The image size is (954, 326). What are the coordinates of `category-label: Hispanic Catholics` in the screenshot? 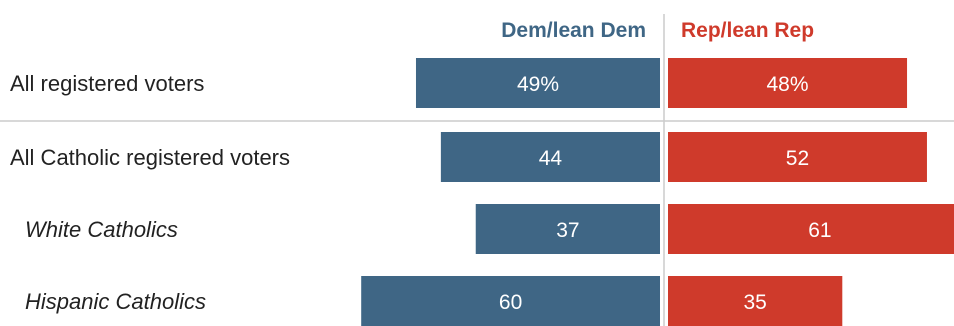 It's located at (115, 301).